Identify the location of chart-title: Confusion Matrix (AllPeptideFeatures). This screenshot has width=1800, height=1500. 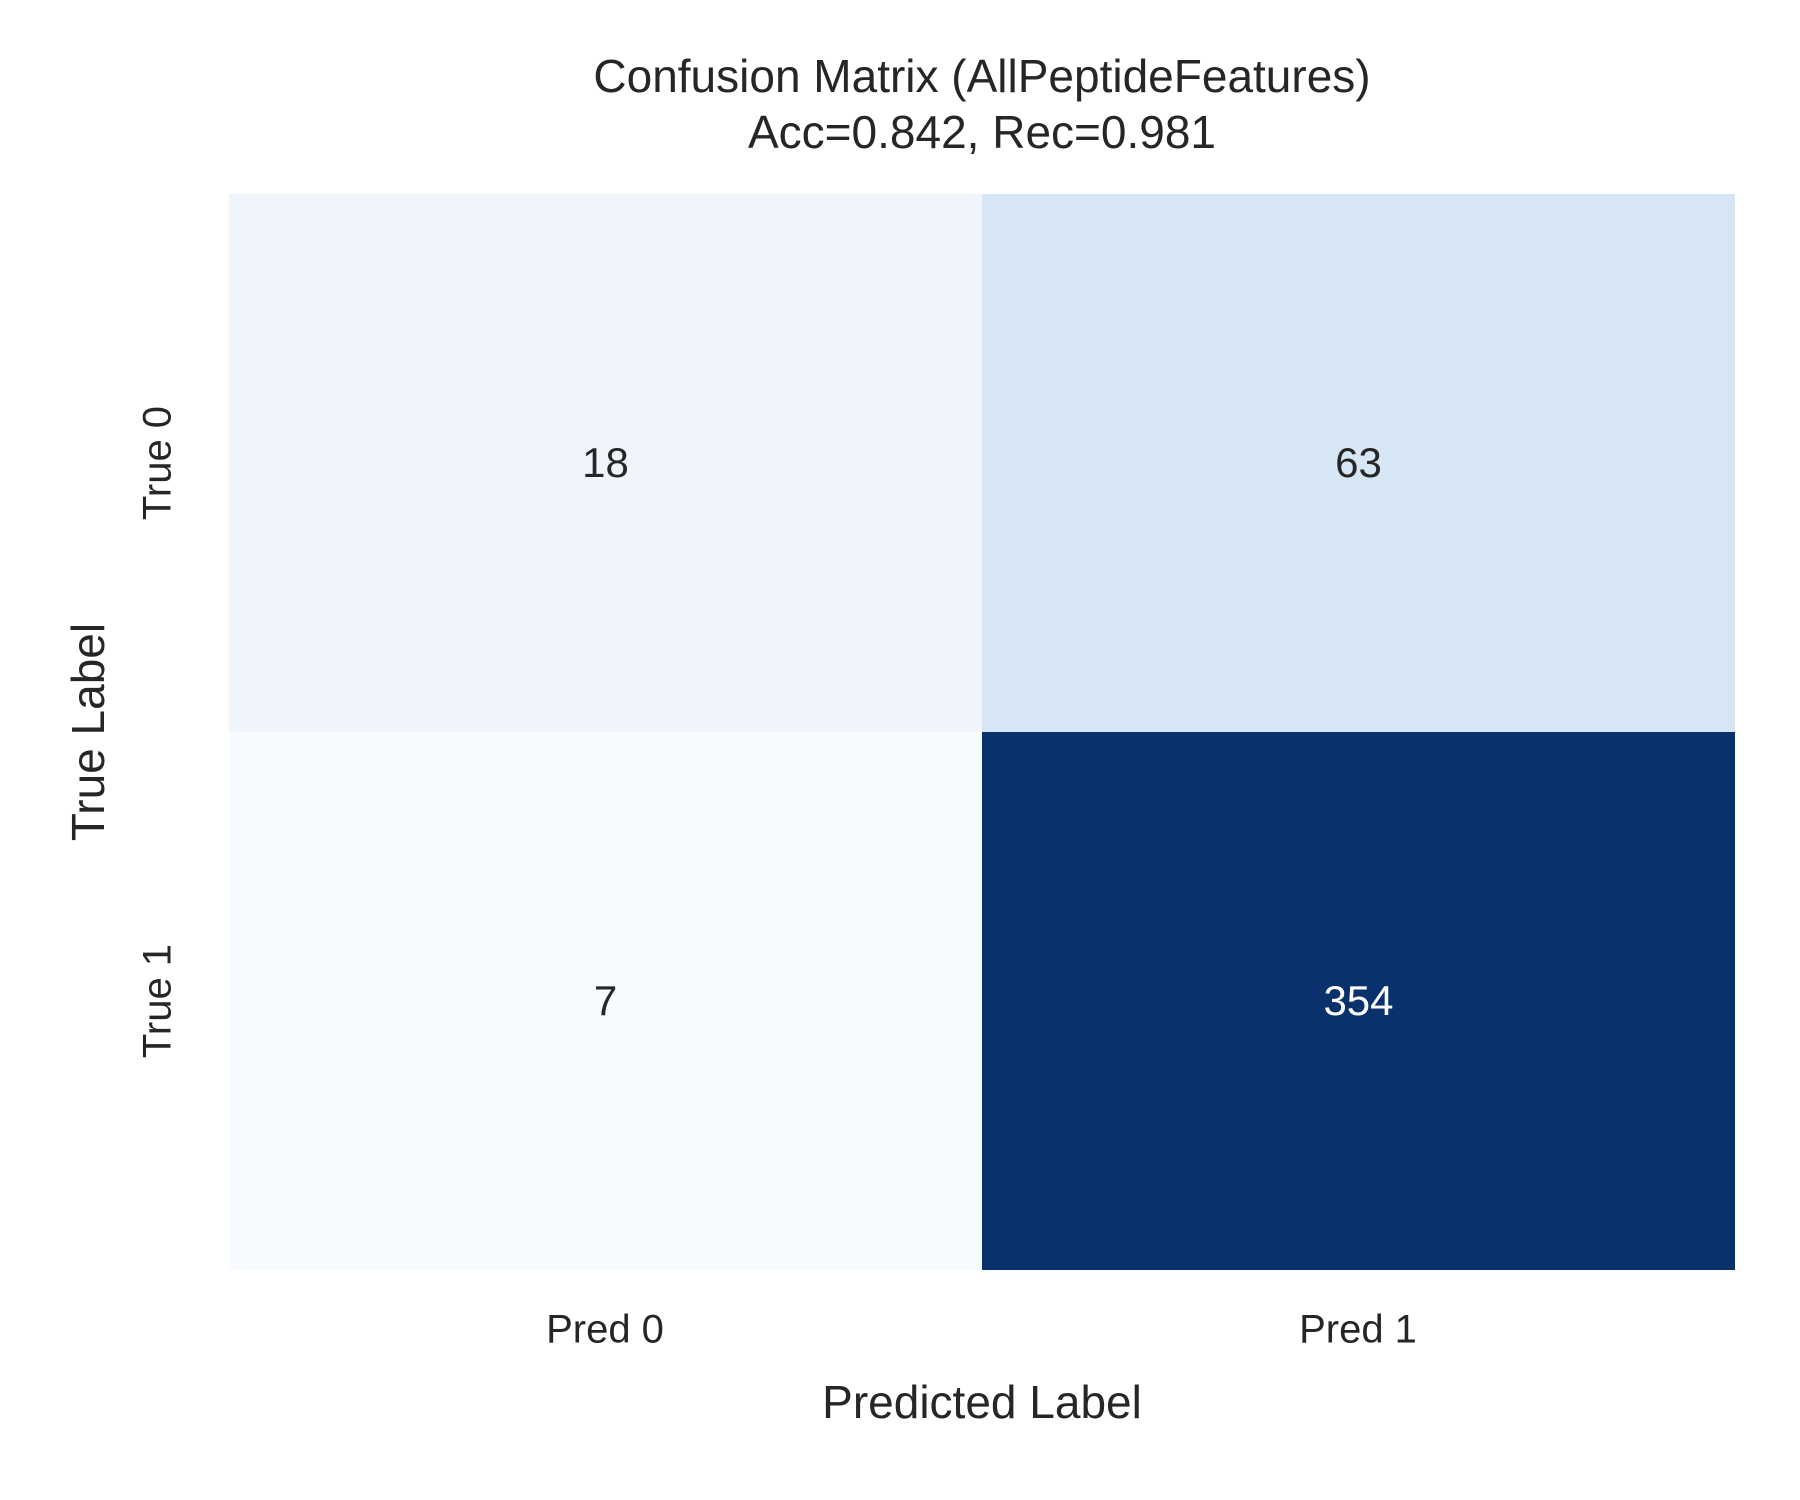
(982, 76).